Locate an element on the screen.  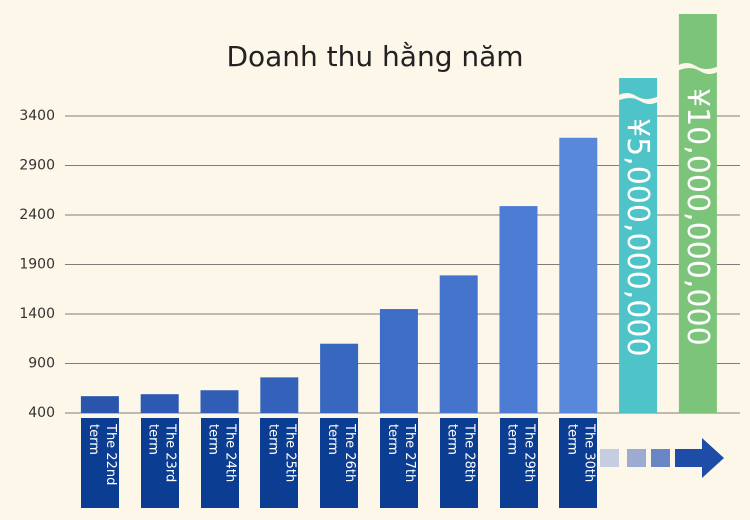
x-tick-label: The 28th term is located at coordinates (460, 453).